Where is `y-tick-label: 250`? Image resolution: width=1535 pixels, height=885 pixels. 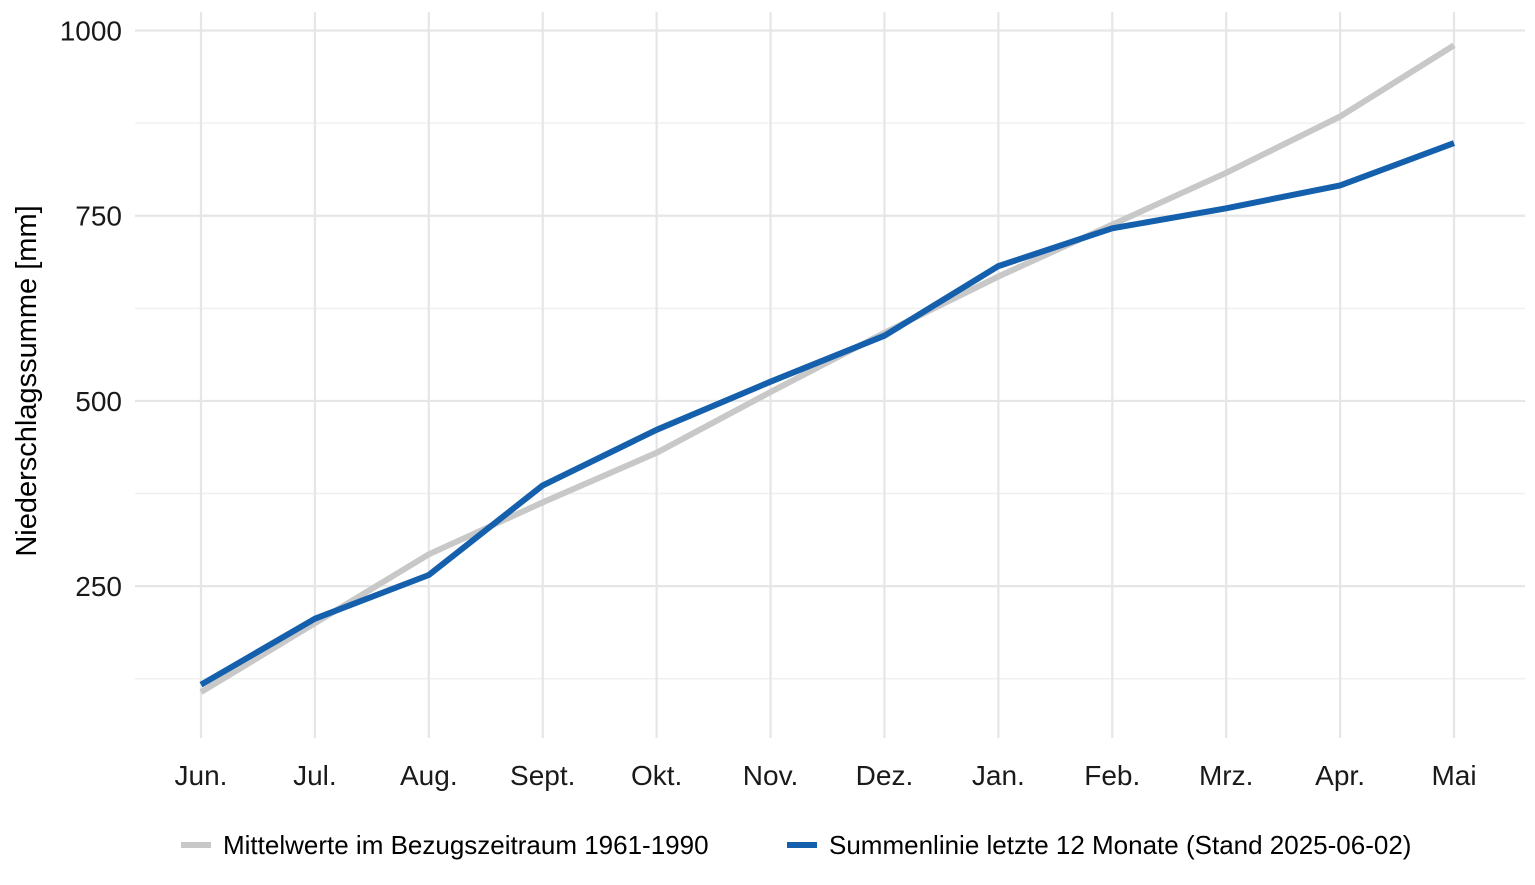 y-tick-label: 250 is located at coordinates (98, 586).